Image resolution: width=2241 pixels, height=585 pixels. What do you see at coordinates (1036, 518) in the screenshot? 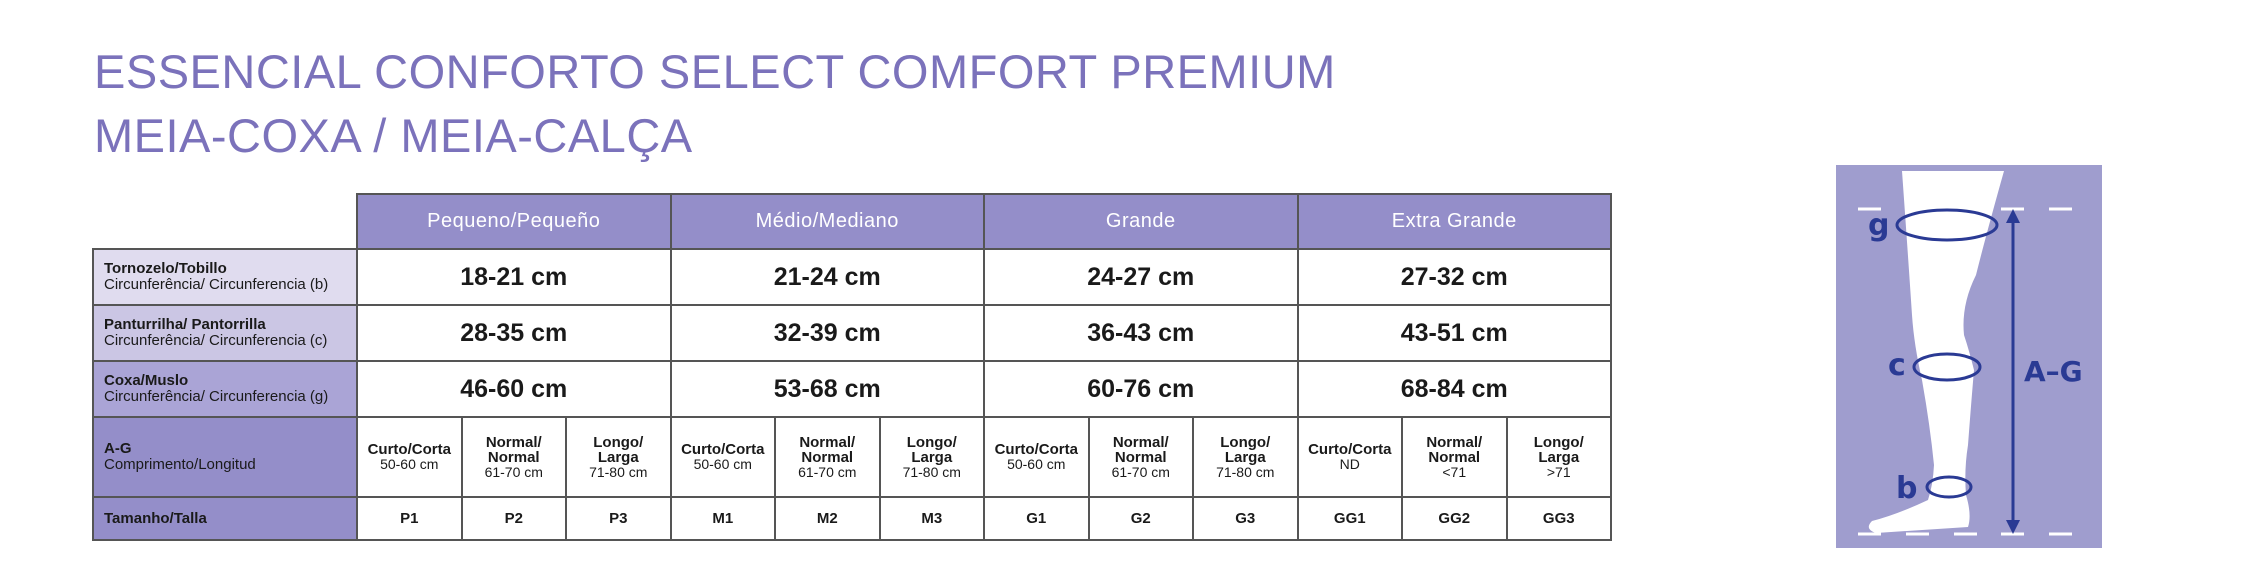
I see `size-code: G1` at bounding box center [1036, 518].